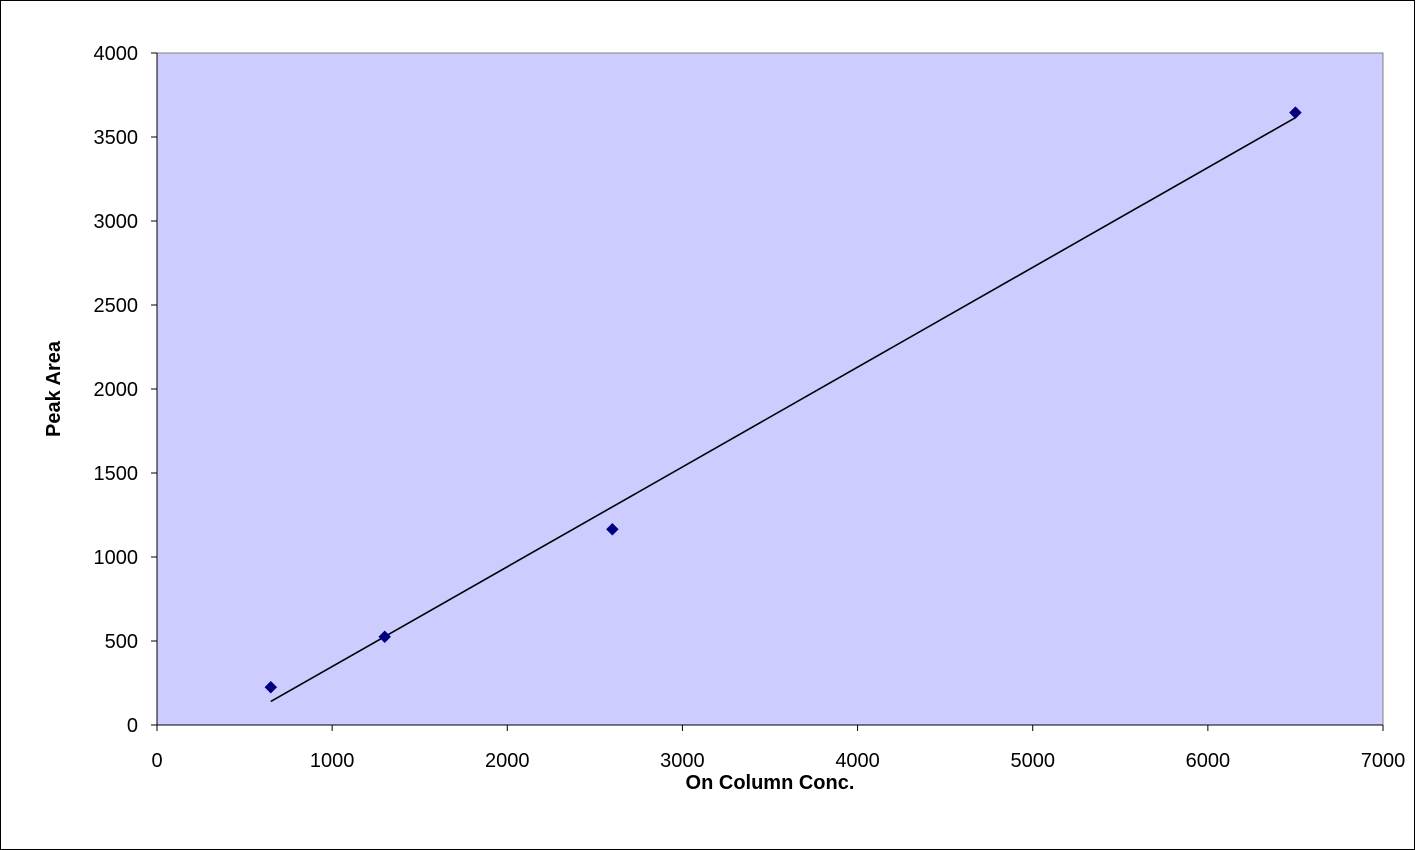  What do you see at coordinates (1032, 761) in the screenshot?
I see `x-tick-label: 5000` at bounding box center [1032, 761].